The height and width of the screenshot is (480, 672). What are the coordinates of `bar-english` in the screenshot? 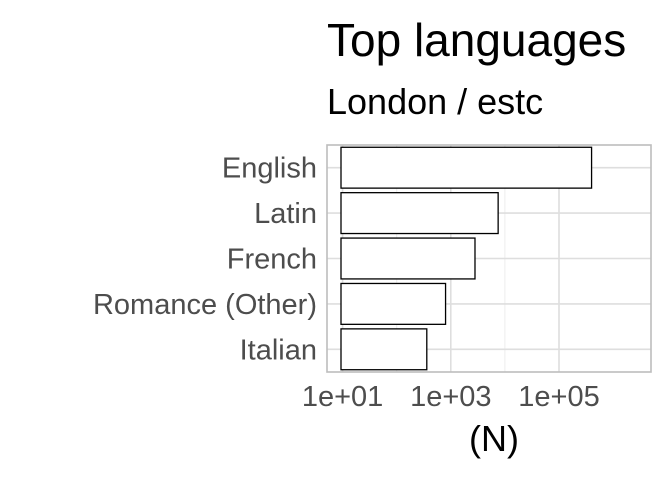 It's located at (466, 167).